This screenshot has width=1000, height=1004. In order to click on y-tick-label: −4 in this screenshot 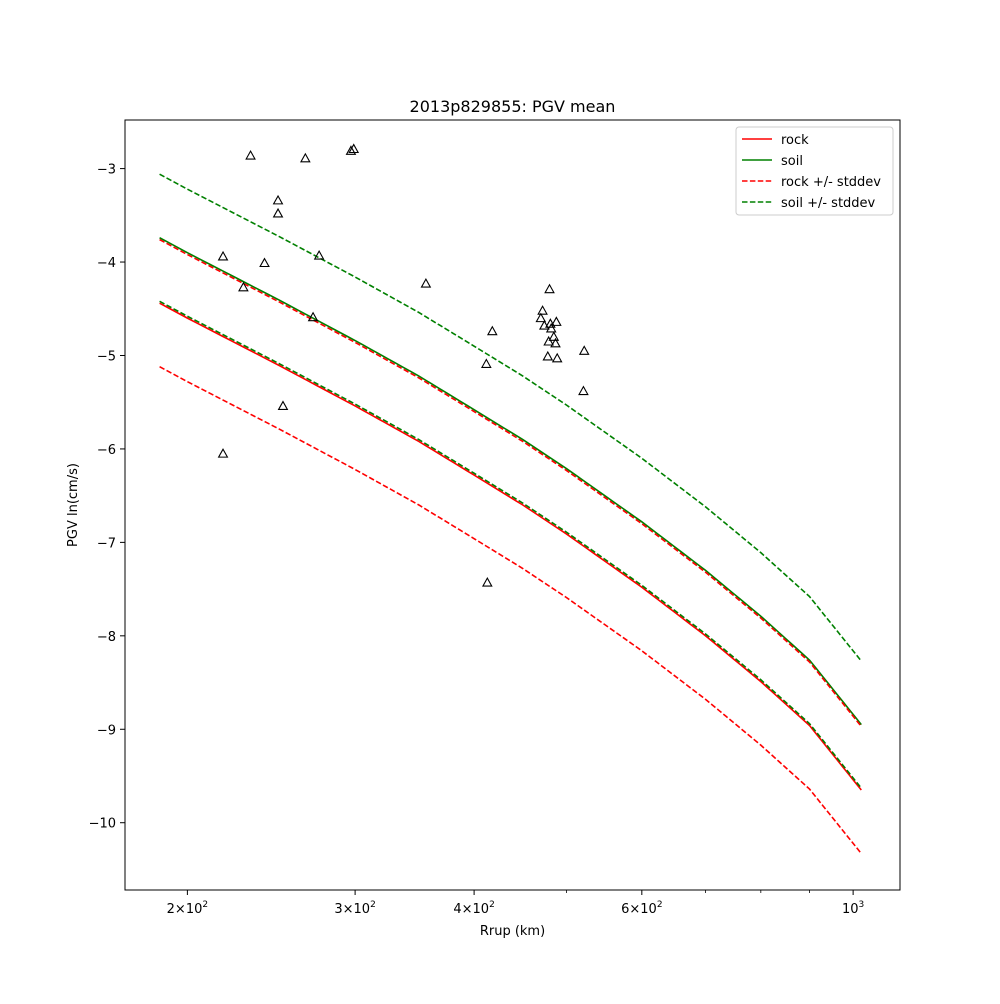, I will do `click(106, 263)`.